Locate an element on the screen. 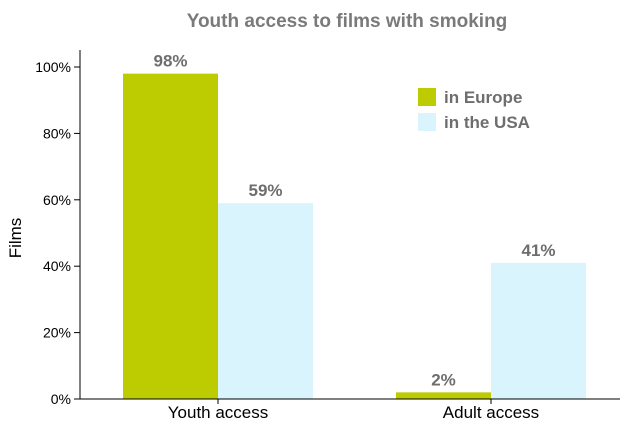  y-tick-label: 100% is located at coordinates (53, 67).